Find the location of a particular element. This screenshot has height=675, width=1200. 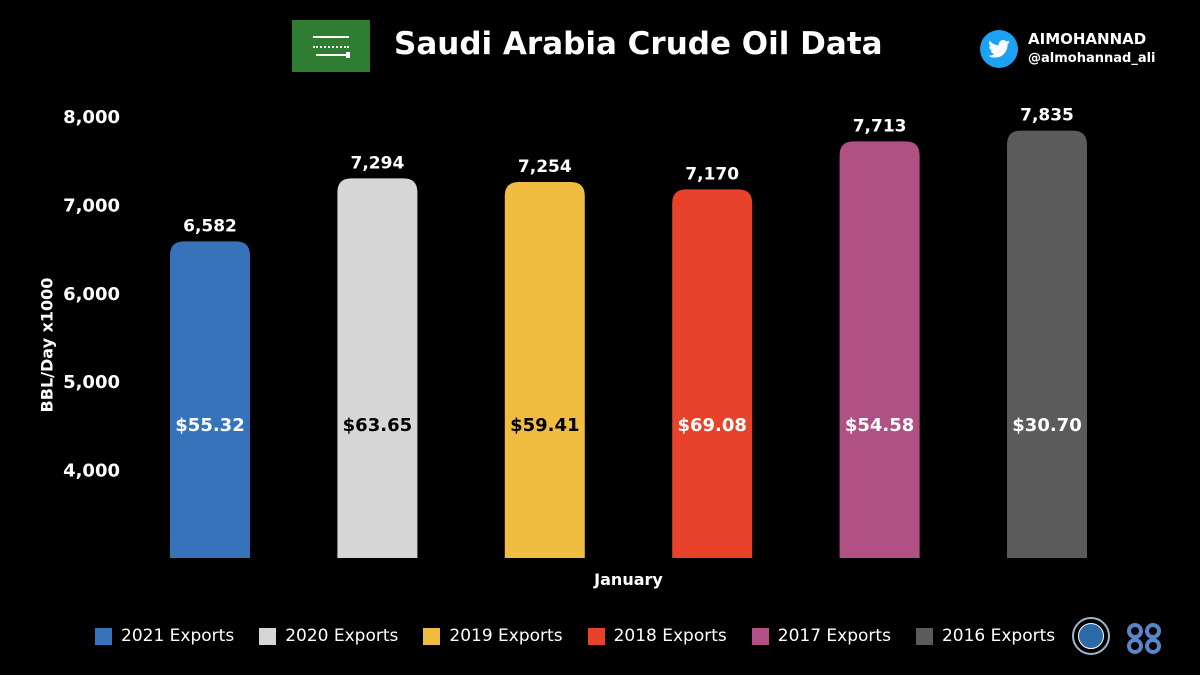

bar-value-label: 7,713 is located at coordinates (880, 126).